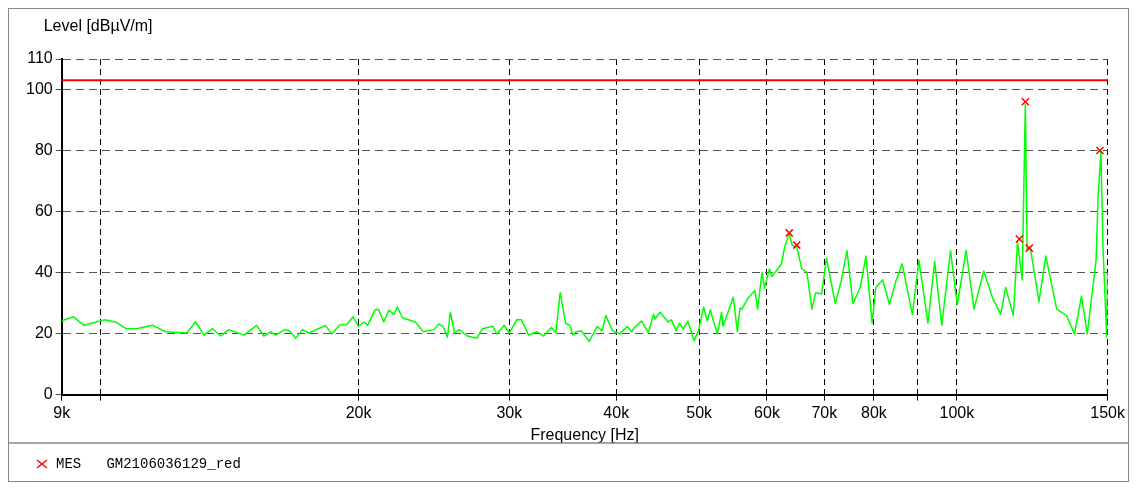 Image resolution: width=1137 pixels, height=490 pixels. What do you see at coordinates (62, 412) in the screenshot?
I see `x-tick-label: 9k` at bounding box center [62, 412].